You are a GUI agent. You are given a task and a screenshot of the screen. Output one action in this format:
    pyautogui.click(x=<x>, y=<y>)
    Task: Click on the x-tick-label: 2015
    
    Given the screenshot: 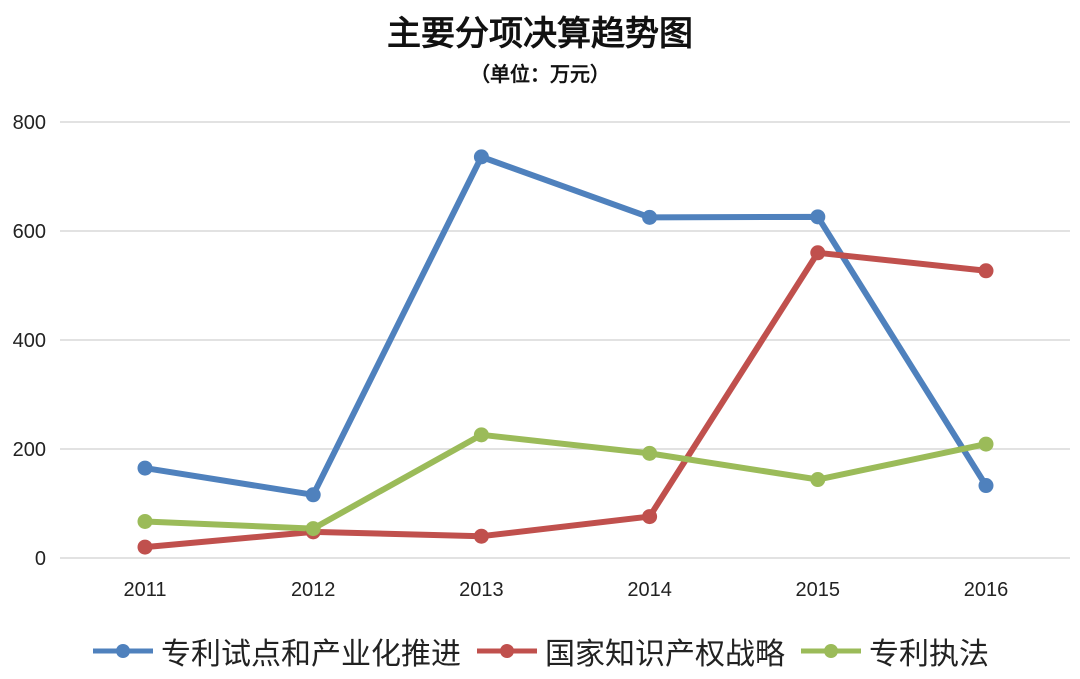 What is the action you would take?
    pyautogui.click(x=818, y=590)
    